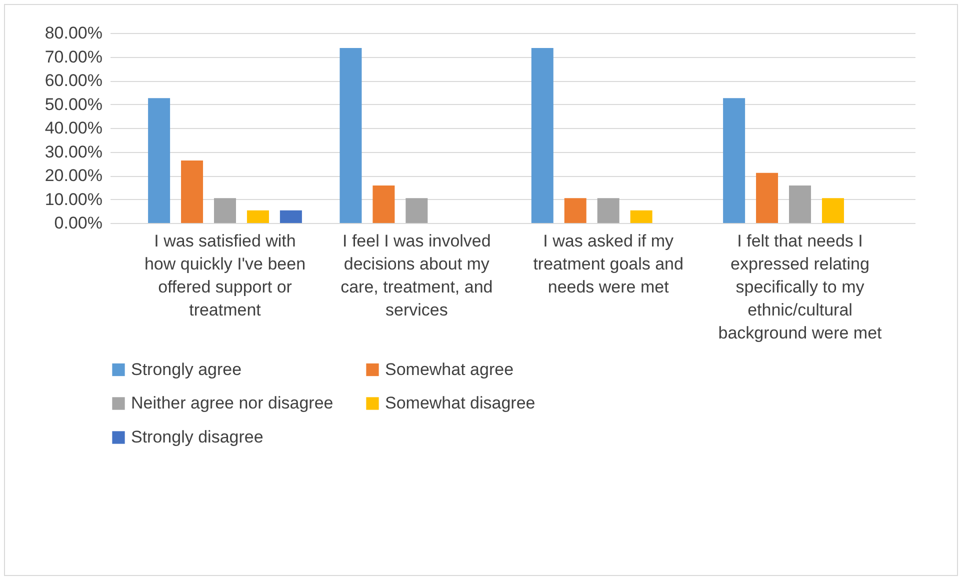  I want to click on x-tick-label: I feel I was involved decisions about my care, treatment, and services, so click(416, 276).